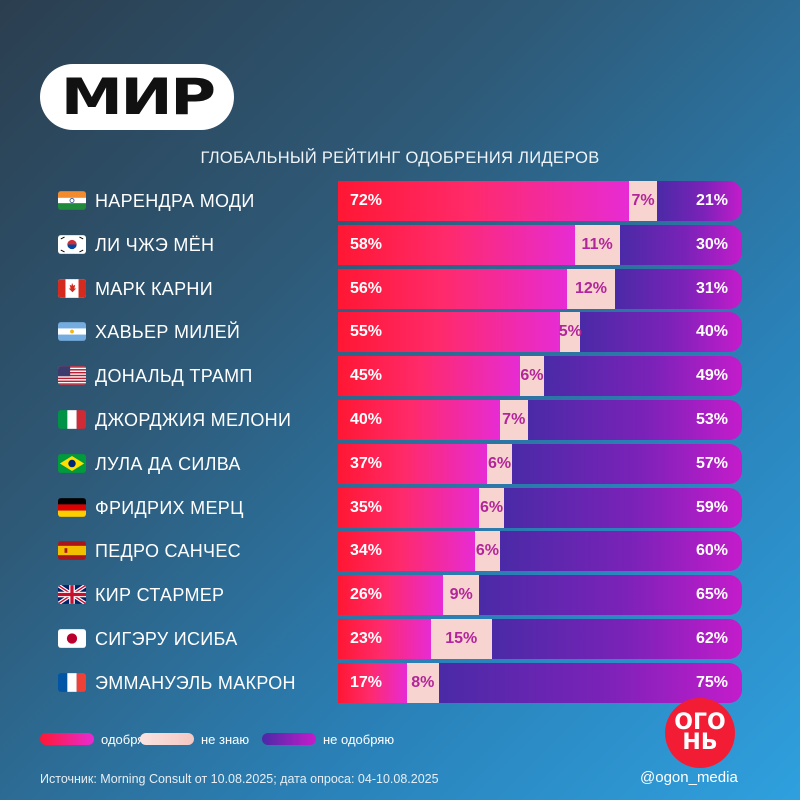 The image size is (800, 800). I want to click on brand-logo: ОГО НЬ, so click(700, 733).